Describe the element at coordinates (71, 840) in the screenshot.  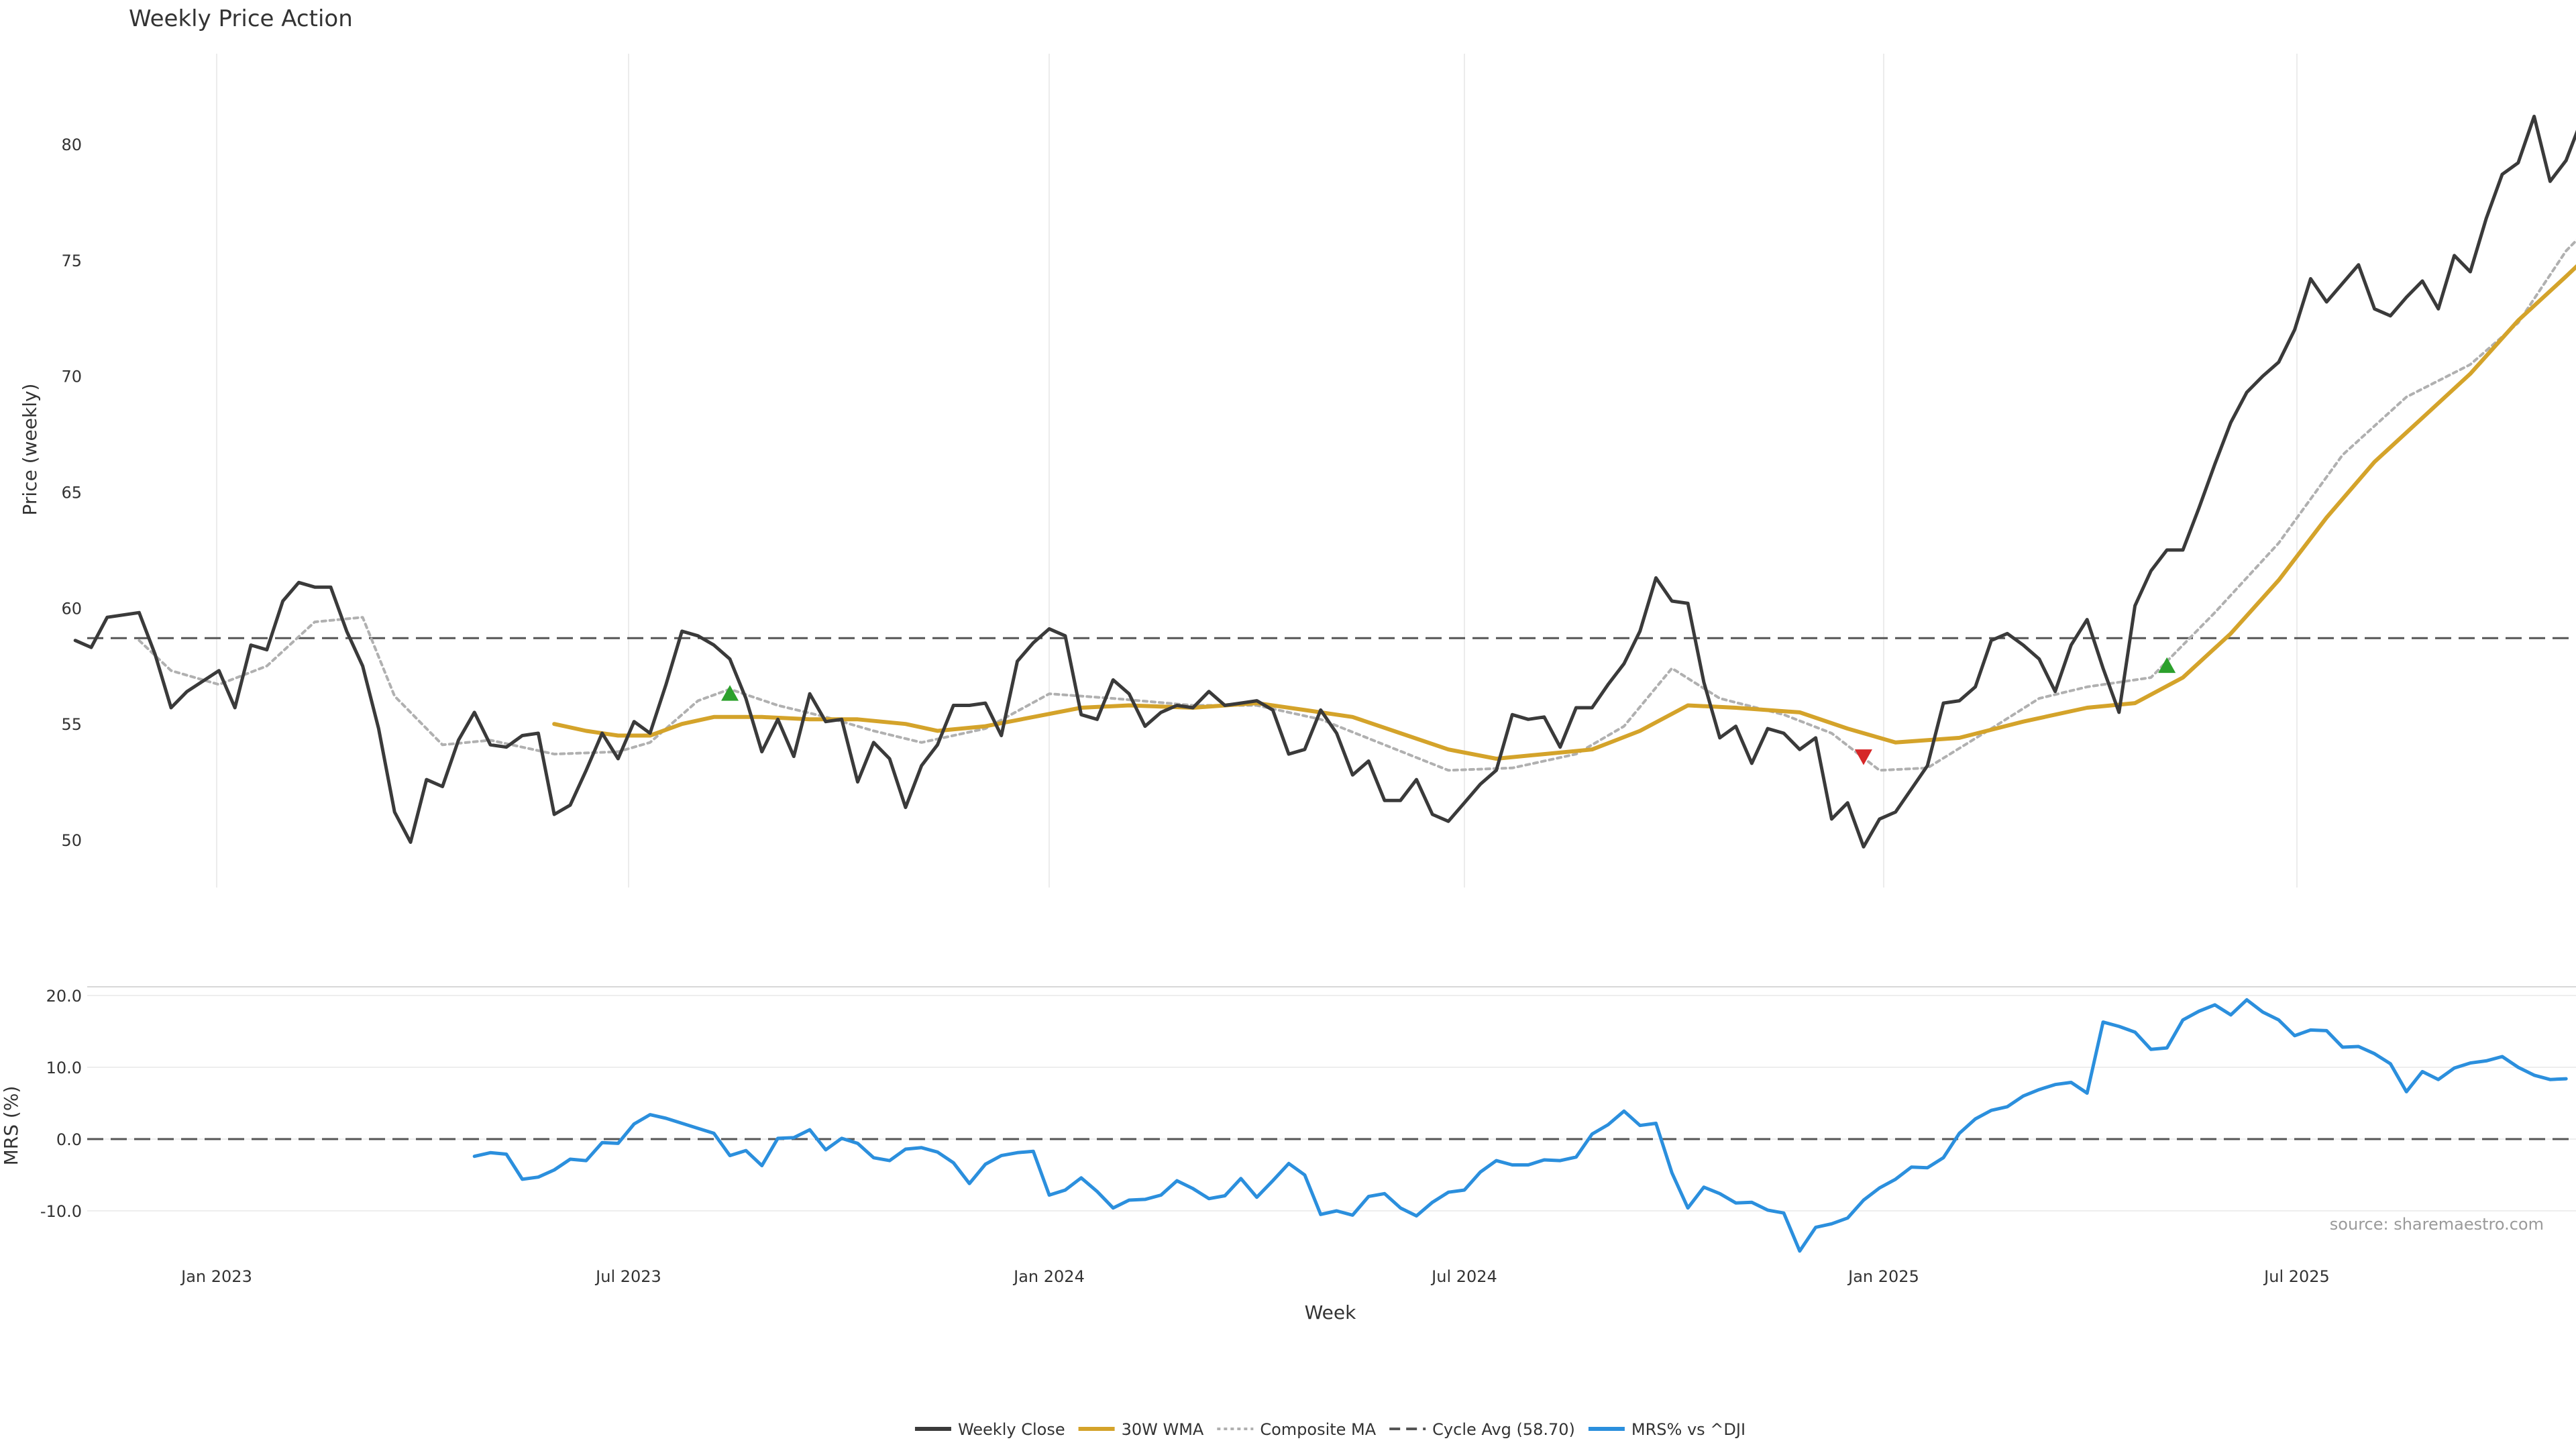
I see `price-tick-50: 50` at that location.